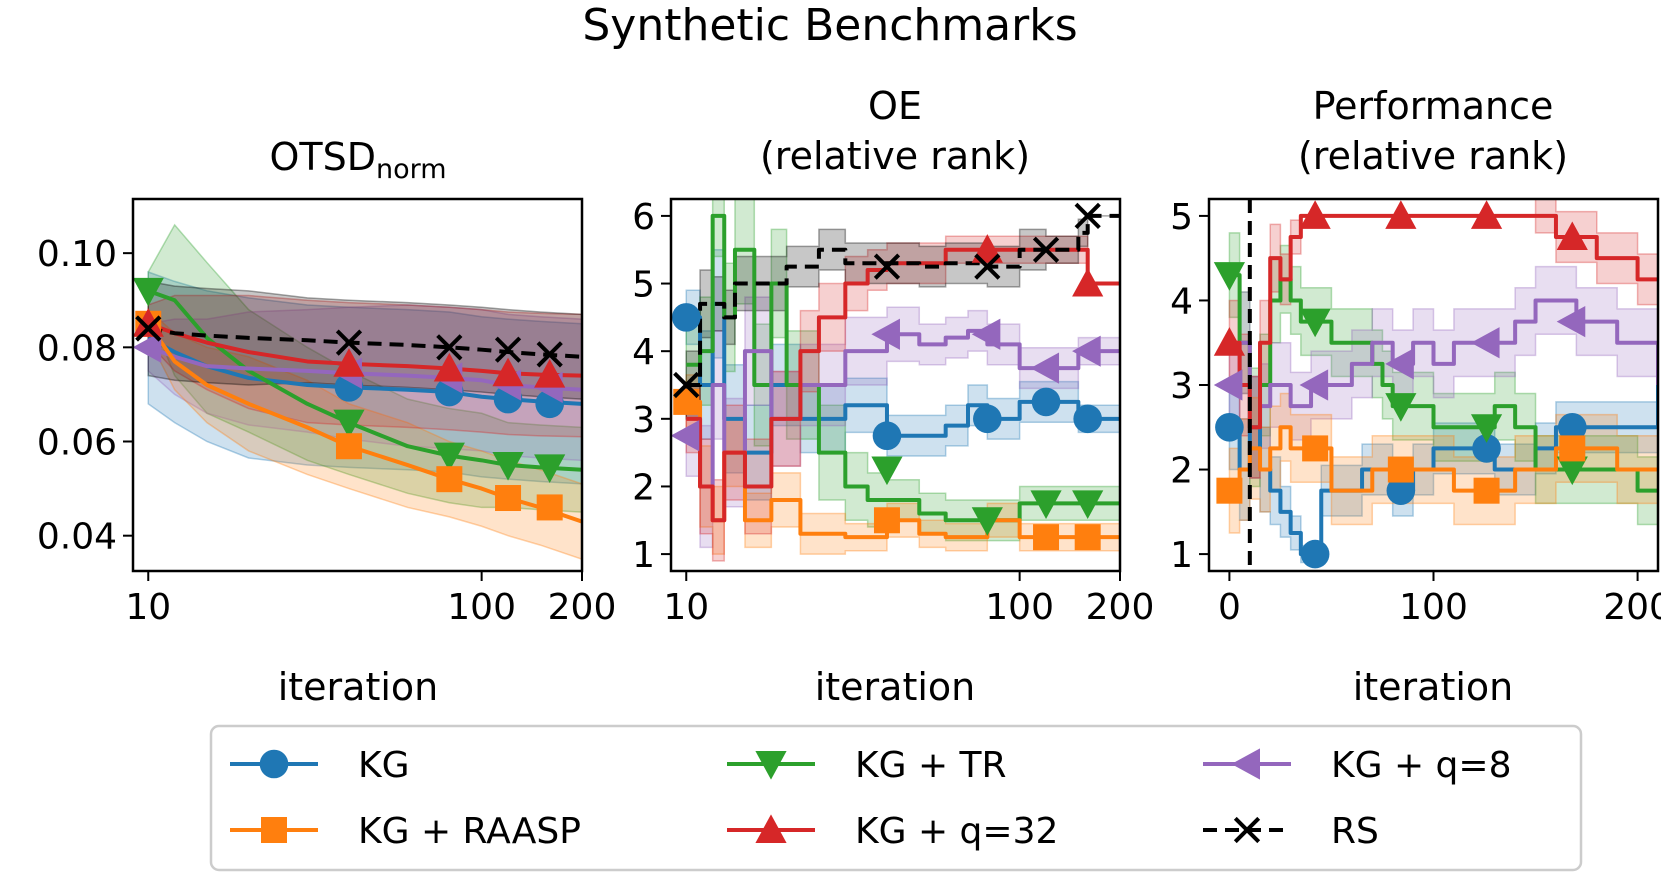 This screenshot has width=1661, height=878. I want to click on legend-marker-kg, so click(274, 764).